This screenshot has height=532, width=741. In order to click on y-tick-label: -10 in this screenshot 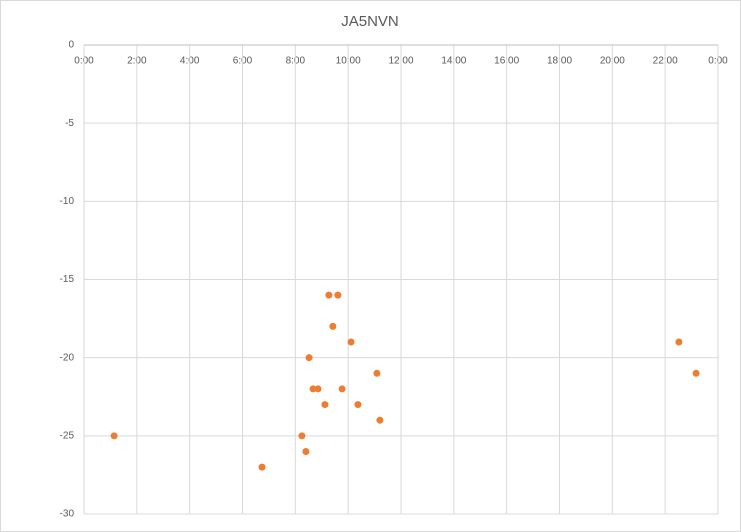, I will do `click(67, 201)`.